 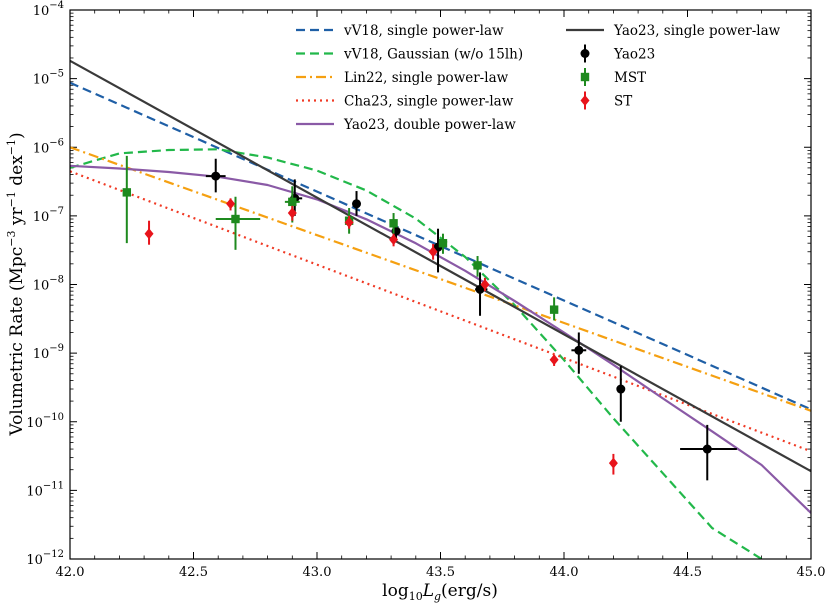 I want to click on x-tick-label: 44.5, so click(x=687, y=572).